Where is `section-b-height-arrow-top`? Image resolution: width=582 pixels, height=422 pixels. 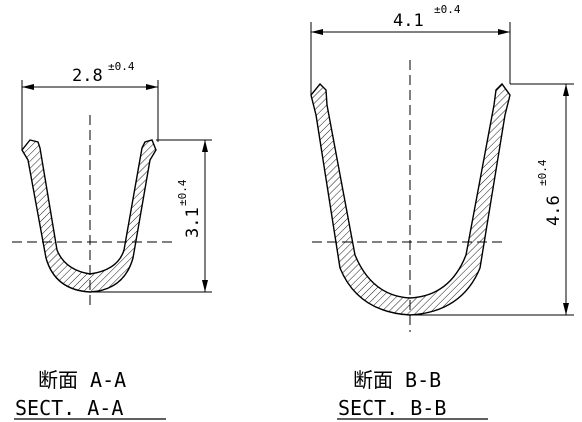
section-b-height-arrow-top is located at coordinates (566, 90).